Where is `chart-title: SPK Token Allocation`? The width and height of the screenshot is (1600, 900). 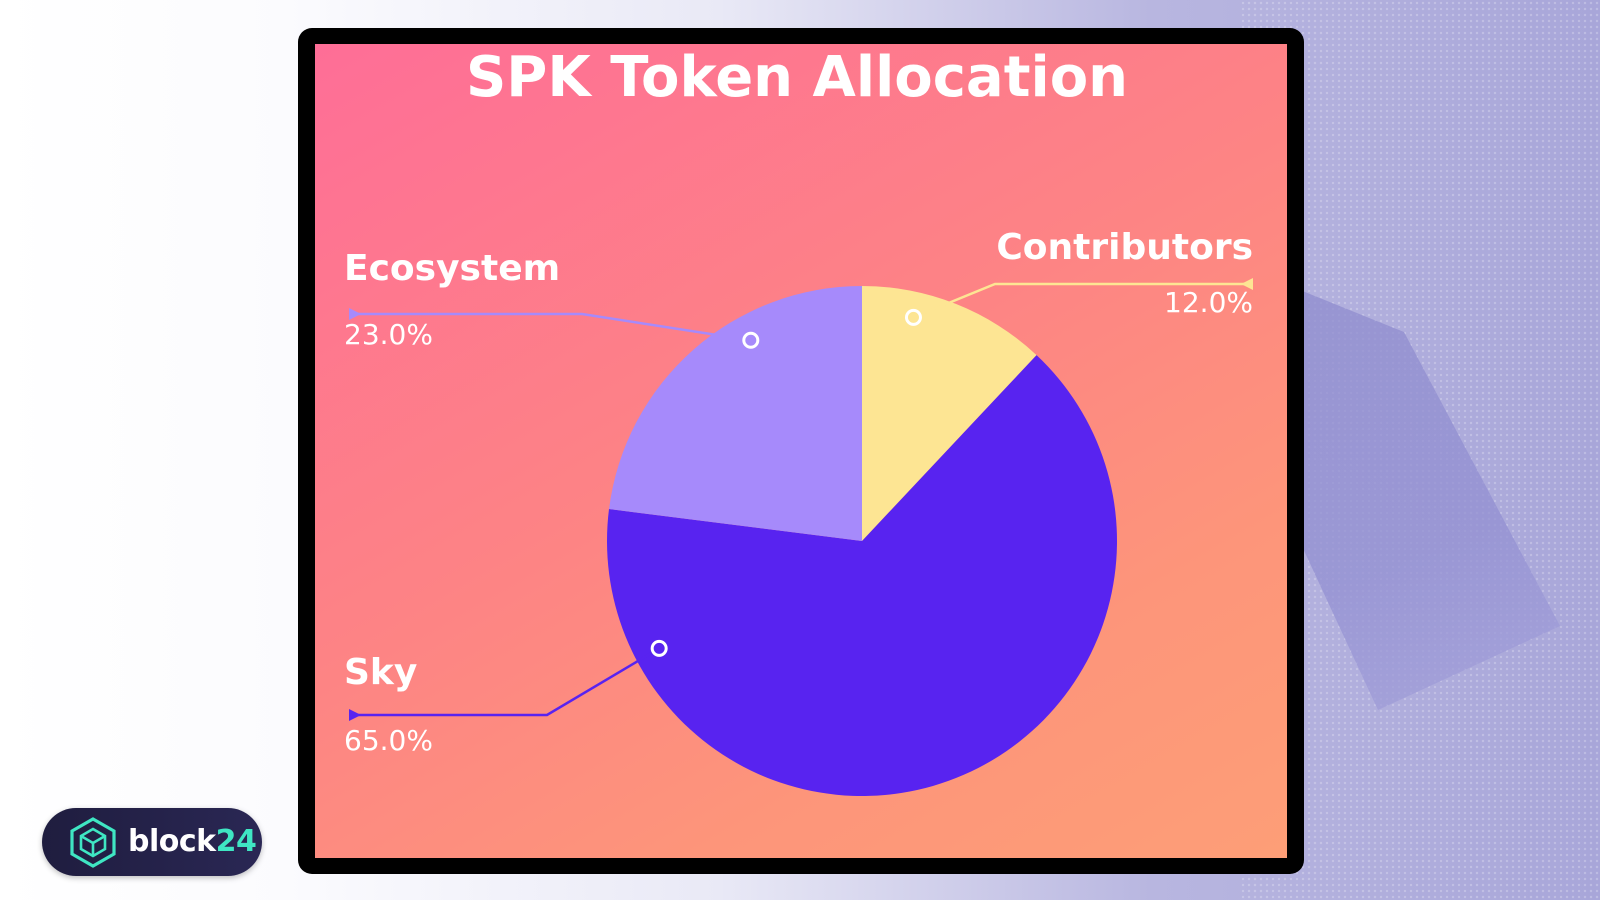 chart-title: SPK Token Allocation is located at coordinates (797, 77).